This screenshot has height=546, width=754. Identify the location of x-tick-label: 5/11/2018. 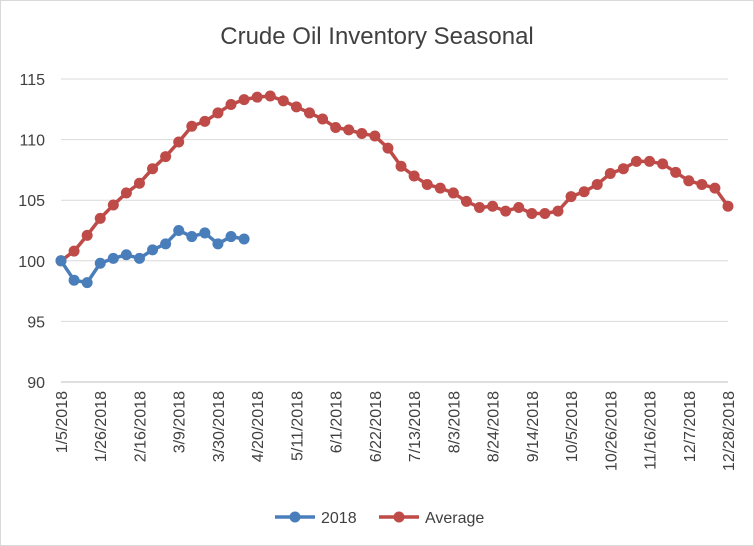
(297, 426).